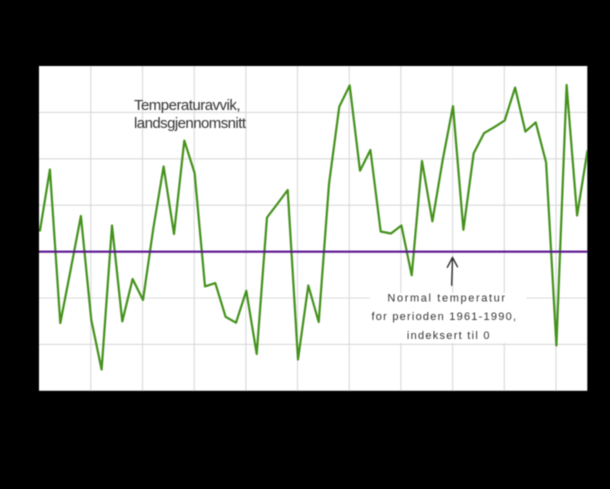  What do you see at coordinates (446, 299) in the screenshot?
I see `svg-text: Normal temperatur` at bounding box center [446, 299].